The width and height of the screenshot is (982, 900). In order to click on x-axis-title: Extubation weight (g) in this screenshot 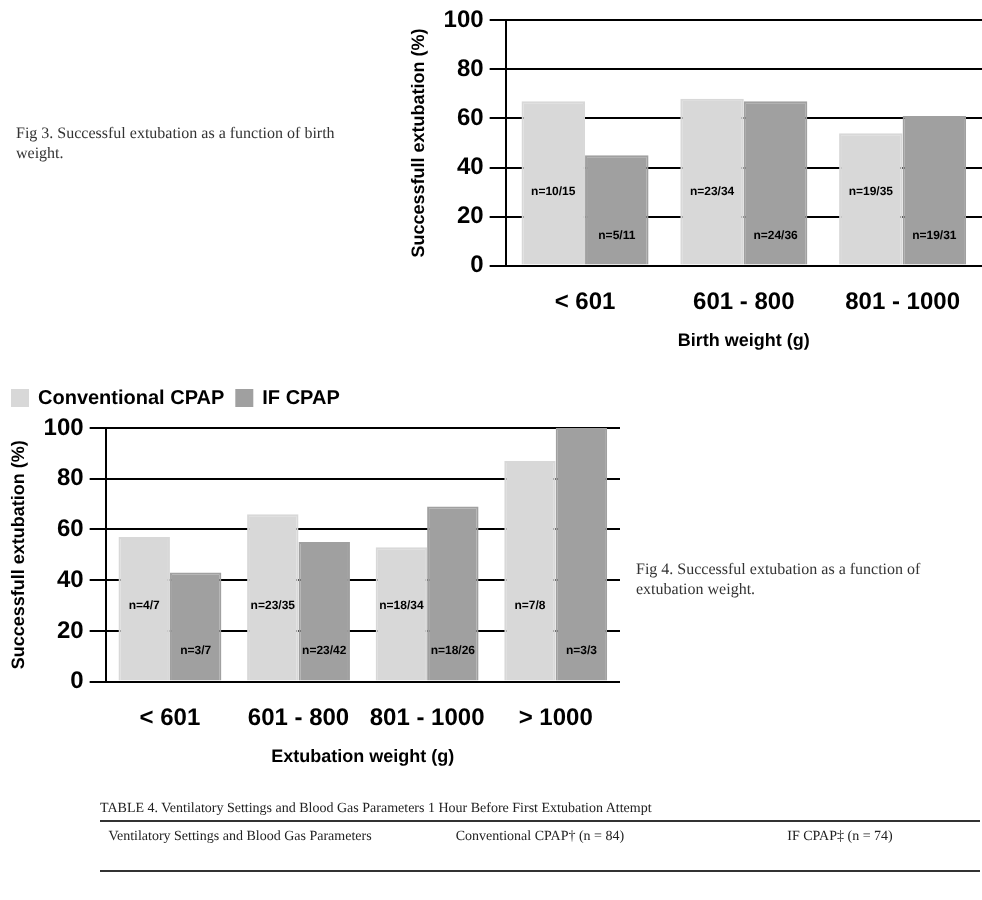, I will do `click(363, 756)`.